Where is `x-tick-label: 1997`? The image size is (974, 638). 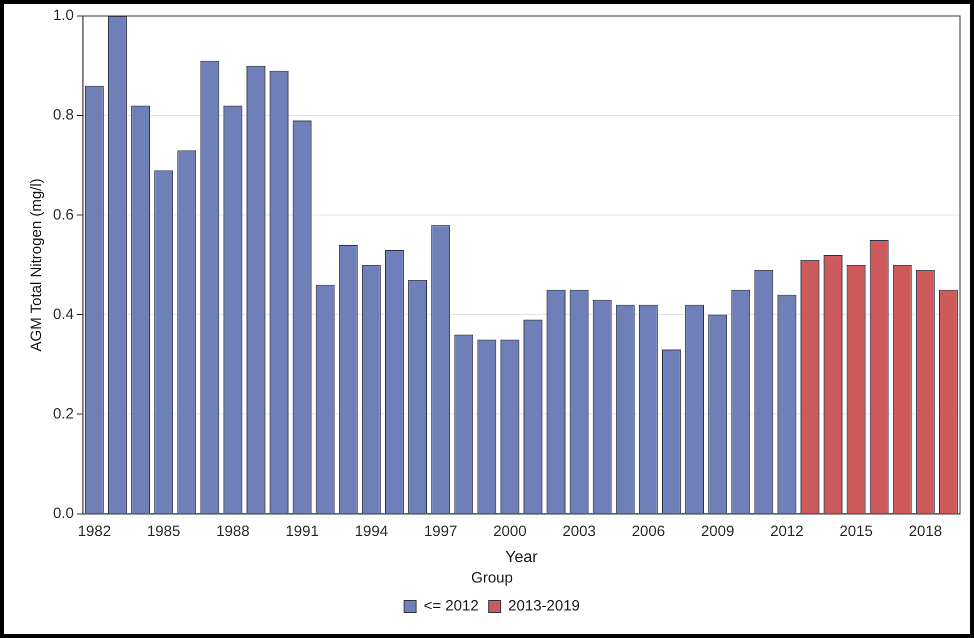 x-tick-label: 1997 is located at coordinates (441, 531).